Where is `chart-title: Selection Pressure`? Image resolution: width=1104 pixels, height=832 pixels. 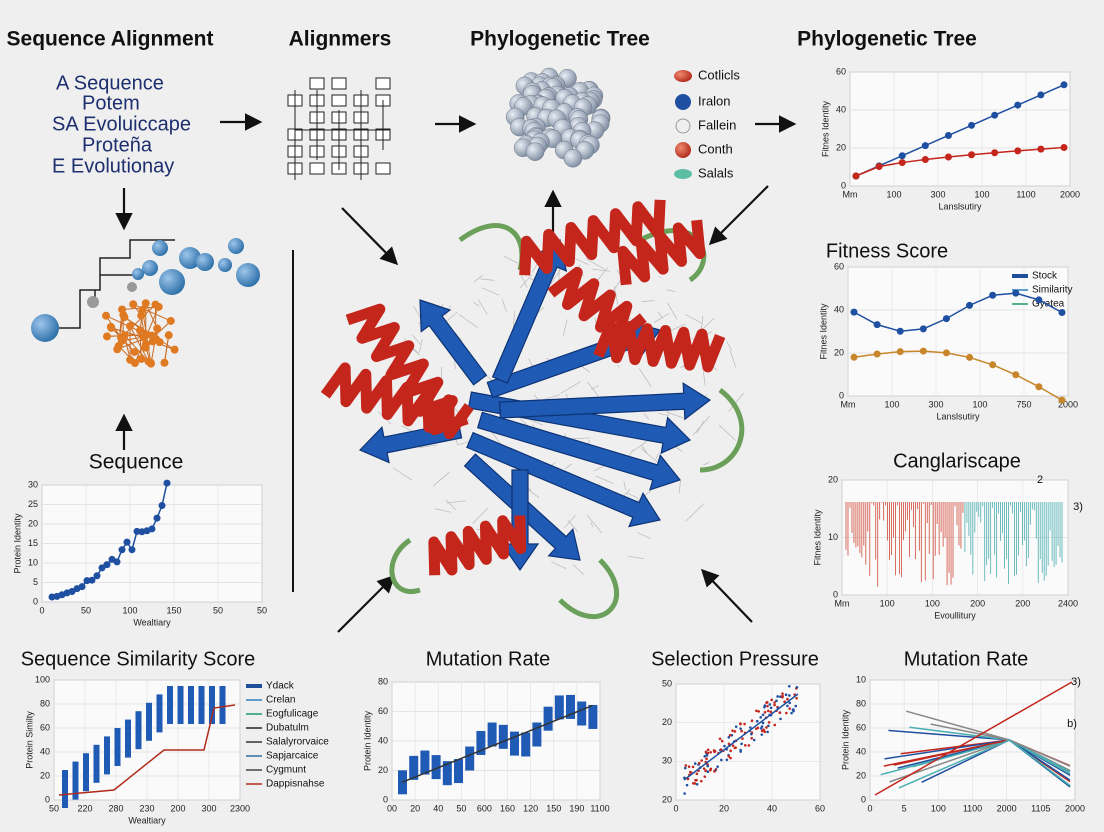
chart-title: Selection Pressure is located at coordinates (735, 659).